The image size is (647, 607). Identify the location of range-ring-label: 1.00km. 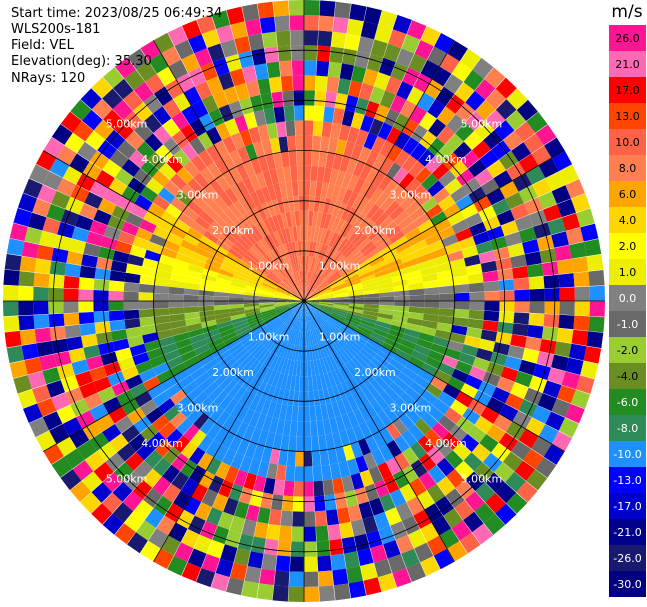
(340, 337).